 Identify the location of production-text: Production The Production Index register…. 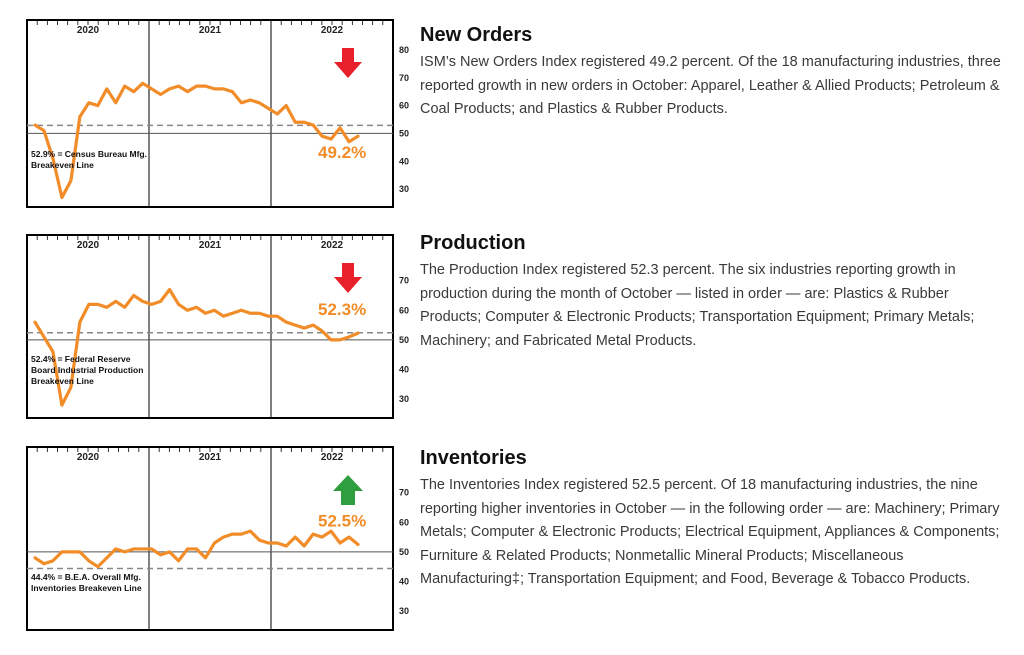
(715, 292).